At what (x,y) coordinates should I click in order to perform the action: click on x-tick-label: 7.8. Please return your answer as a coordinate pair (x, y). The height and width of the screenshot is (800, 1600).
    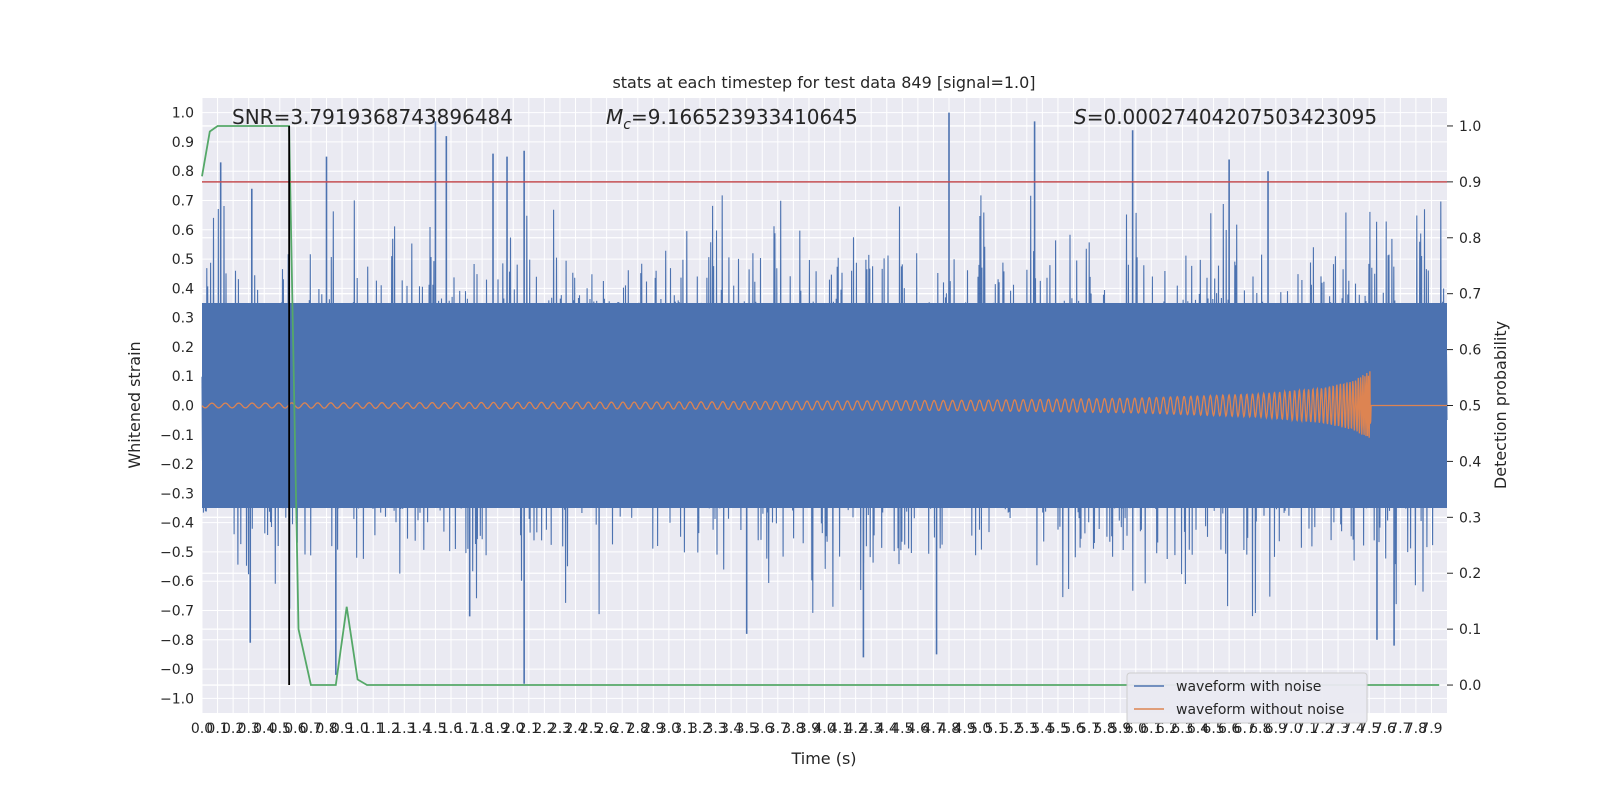
    Looking at the image, I should click on (1416, 729).